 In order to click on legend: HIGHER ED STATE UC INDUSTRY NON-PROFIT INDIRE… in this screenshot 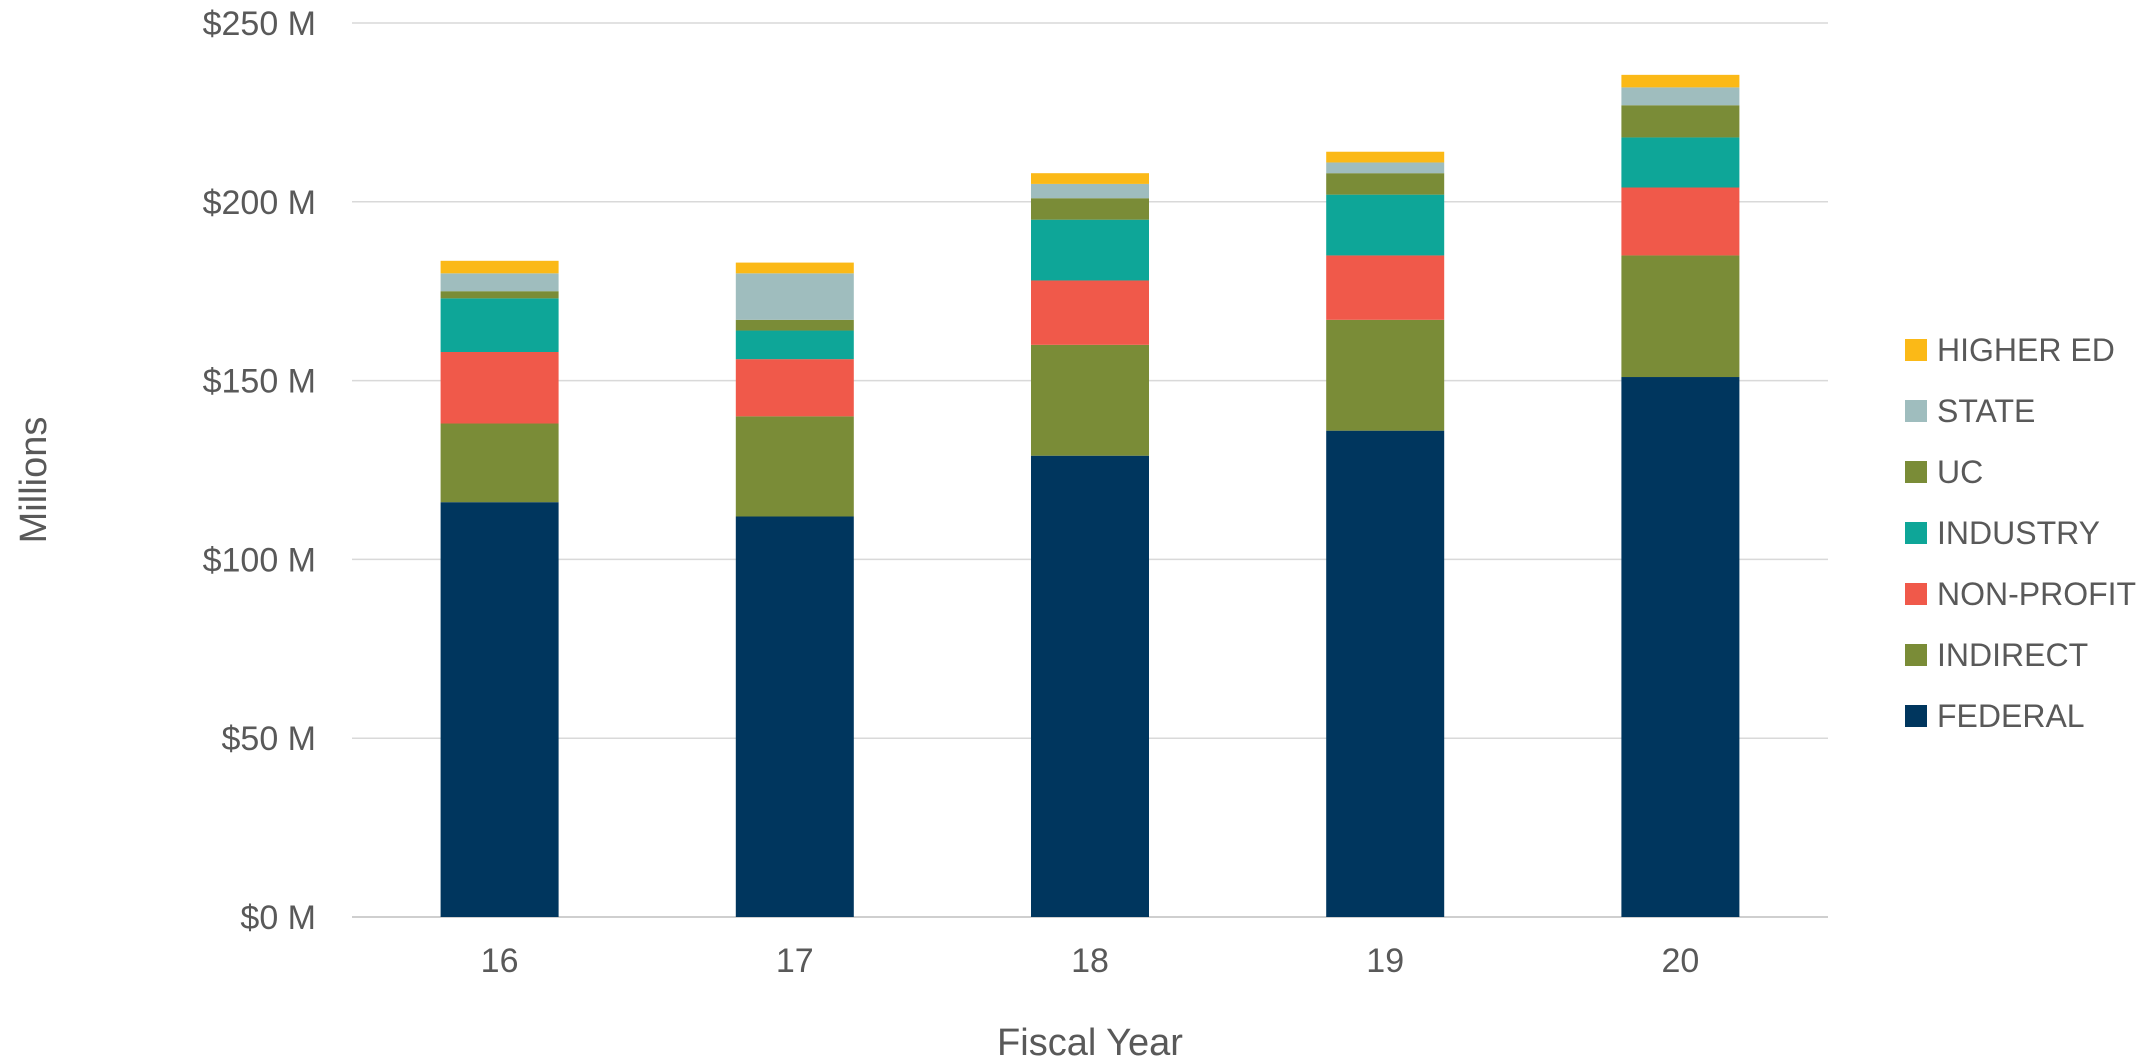, I will do `click(2020, 533)`.